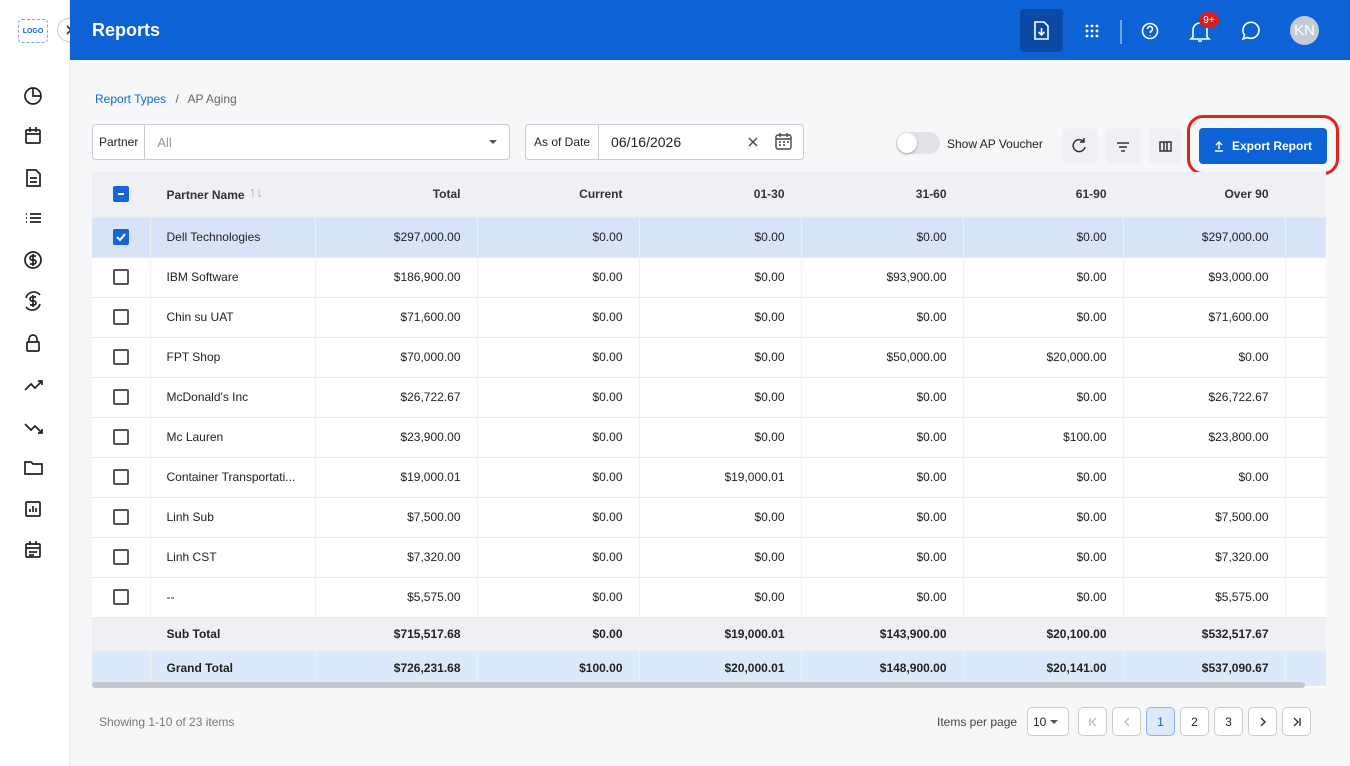 The height and width of the screenshot is (766, 1350). Describe the element at coordinates (995, 144) in the screenshot. I see `toggle-label: Show AP Voucher` at that location.